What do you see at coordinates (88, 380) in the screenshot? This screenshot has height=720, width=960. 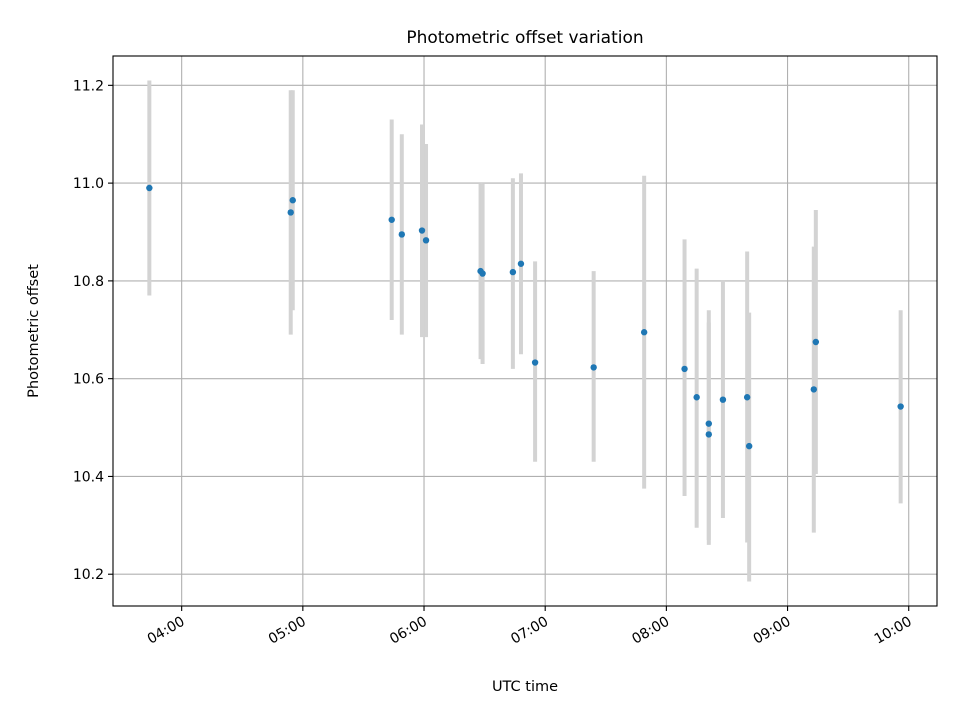 I see `y-tick-label: 10.6` at bounding box center [88, 380].